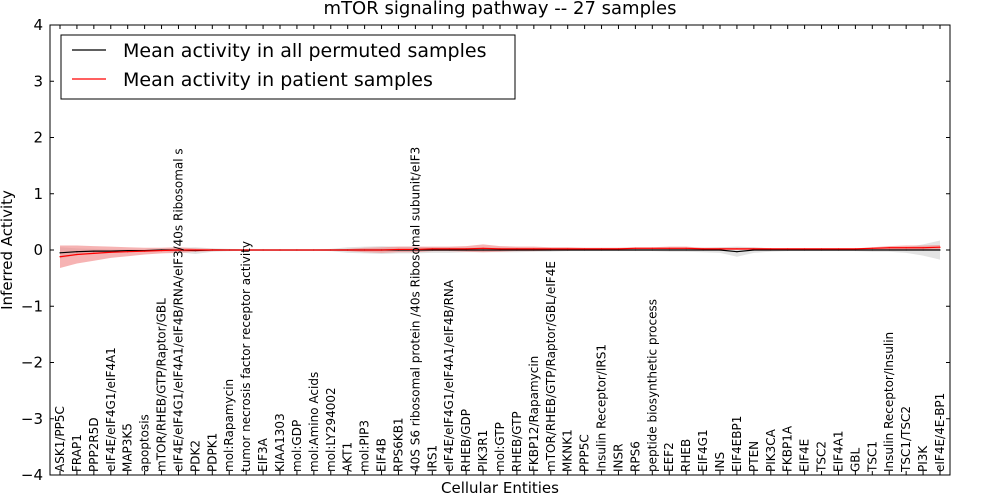  I want to click on y-tick-label: 4, so click(38, 25).